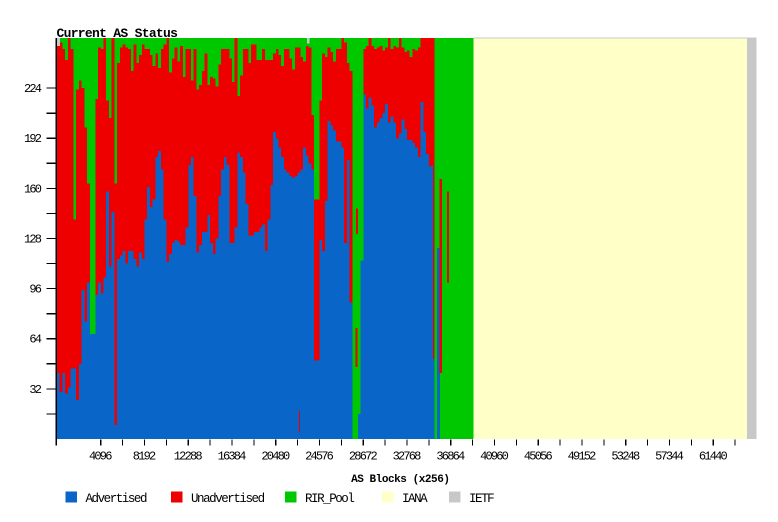 This screenshot has width=778, height=522. What do you see at coordinates (232, 457) in the screenshot?
I see `svg-text: 16384` at bounding box center [232, 457].